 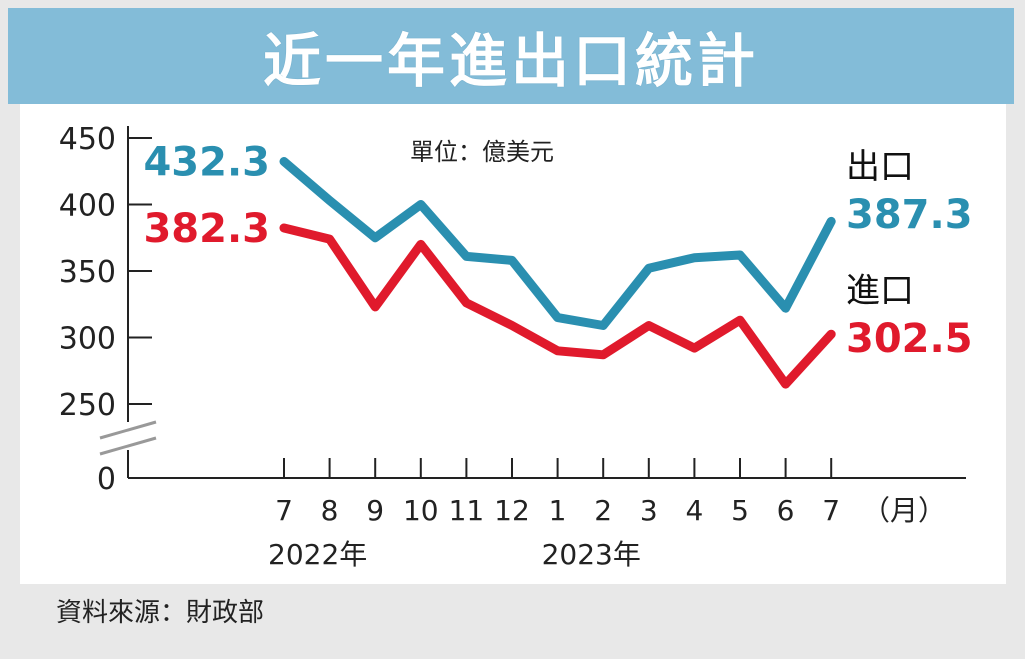 I want to click on x-tick-label: 4, so click(x=694, y=510).